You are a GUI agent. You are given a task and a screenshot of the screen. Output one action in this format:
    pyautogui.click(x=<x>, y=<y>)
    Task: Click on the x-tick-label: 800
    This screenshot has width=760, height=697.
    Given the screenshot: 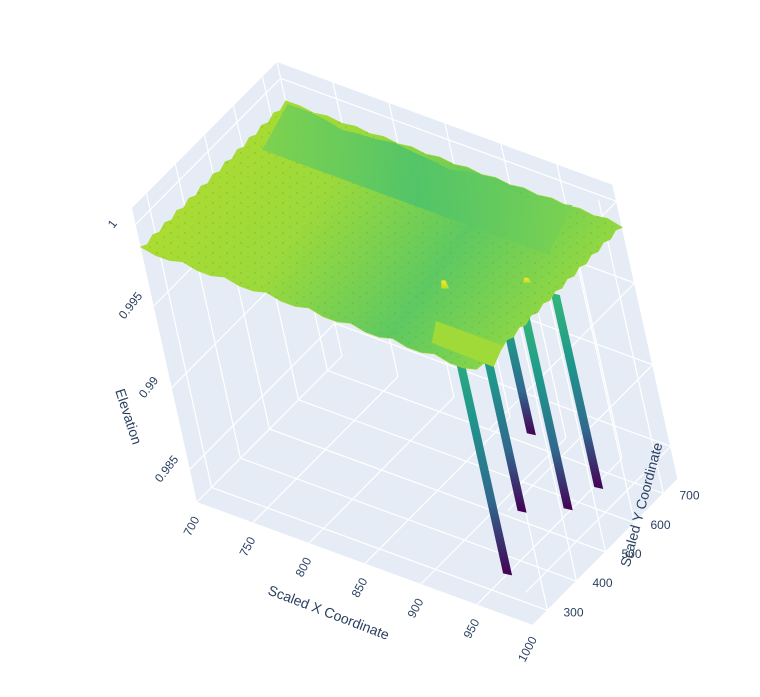 What is the action you would take?
    pyautogui.click(x=304, y=567)
    